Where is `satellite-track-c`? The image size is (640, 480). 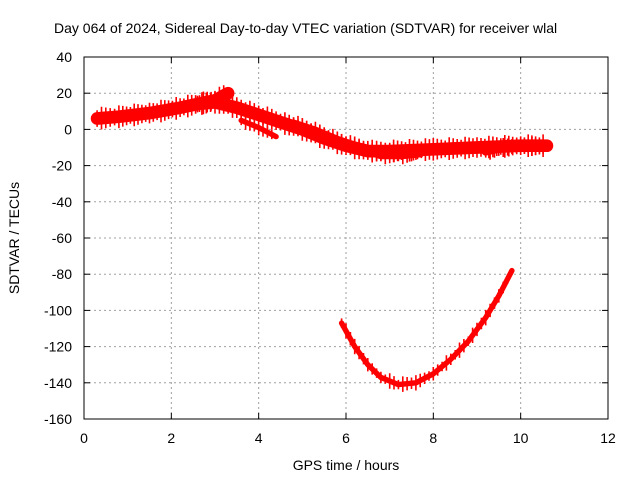 satellite-track-c is located at coordinates (258, 127).